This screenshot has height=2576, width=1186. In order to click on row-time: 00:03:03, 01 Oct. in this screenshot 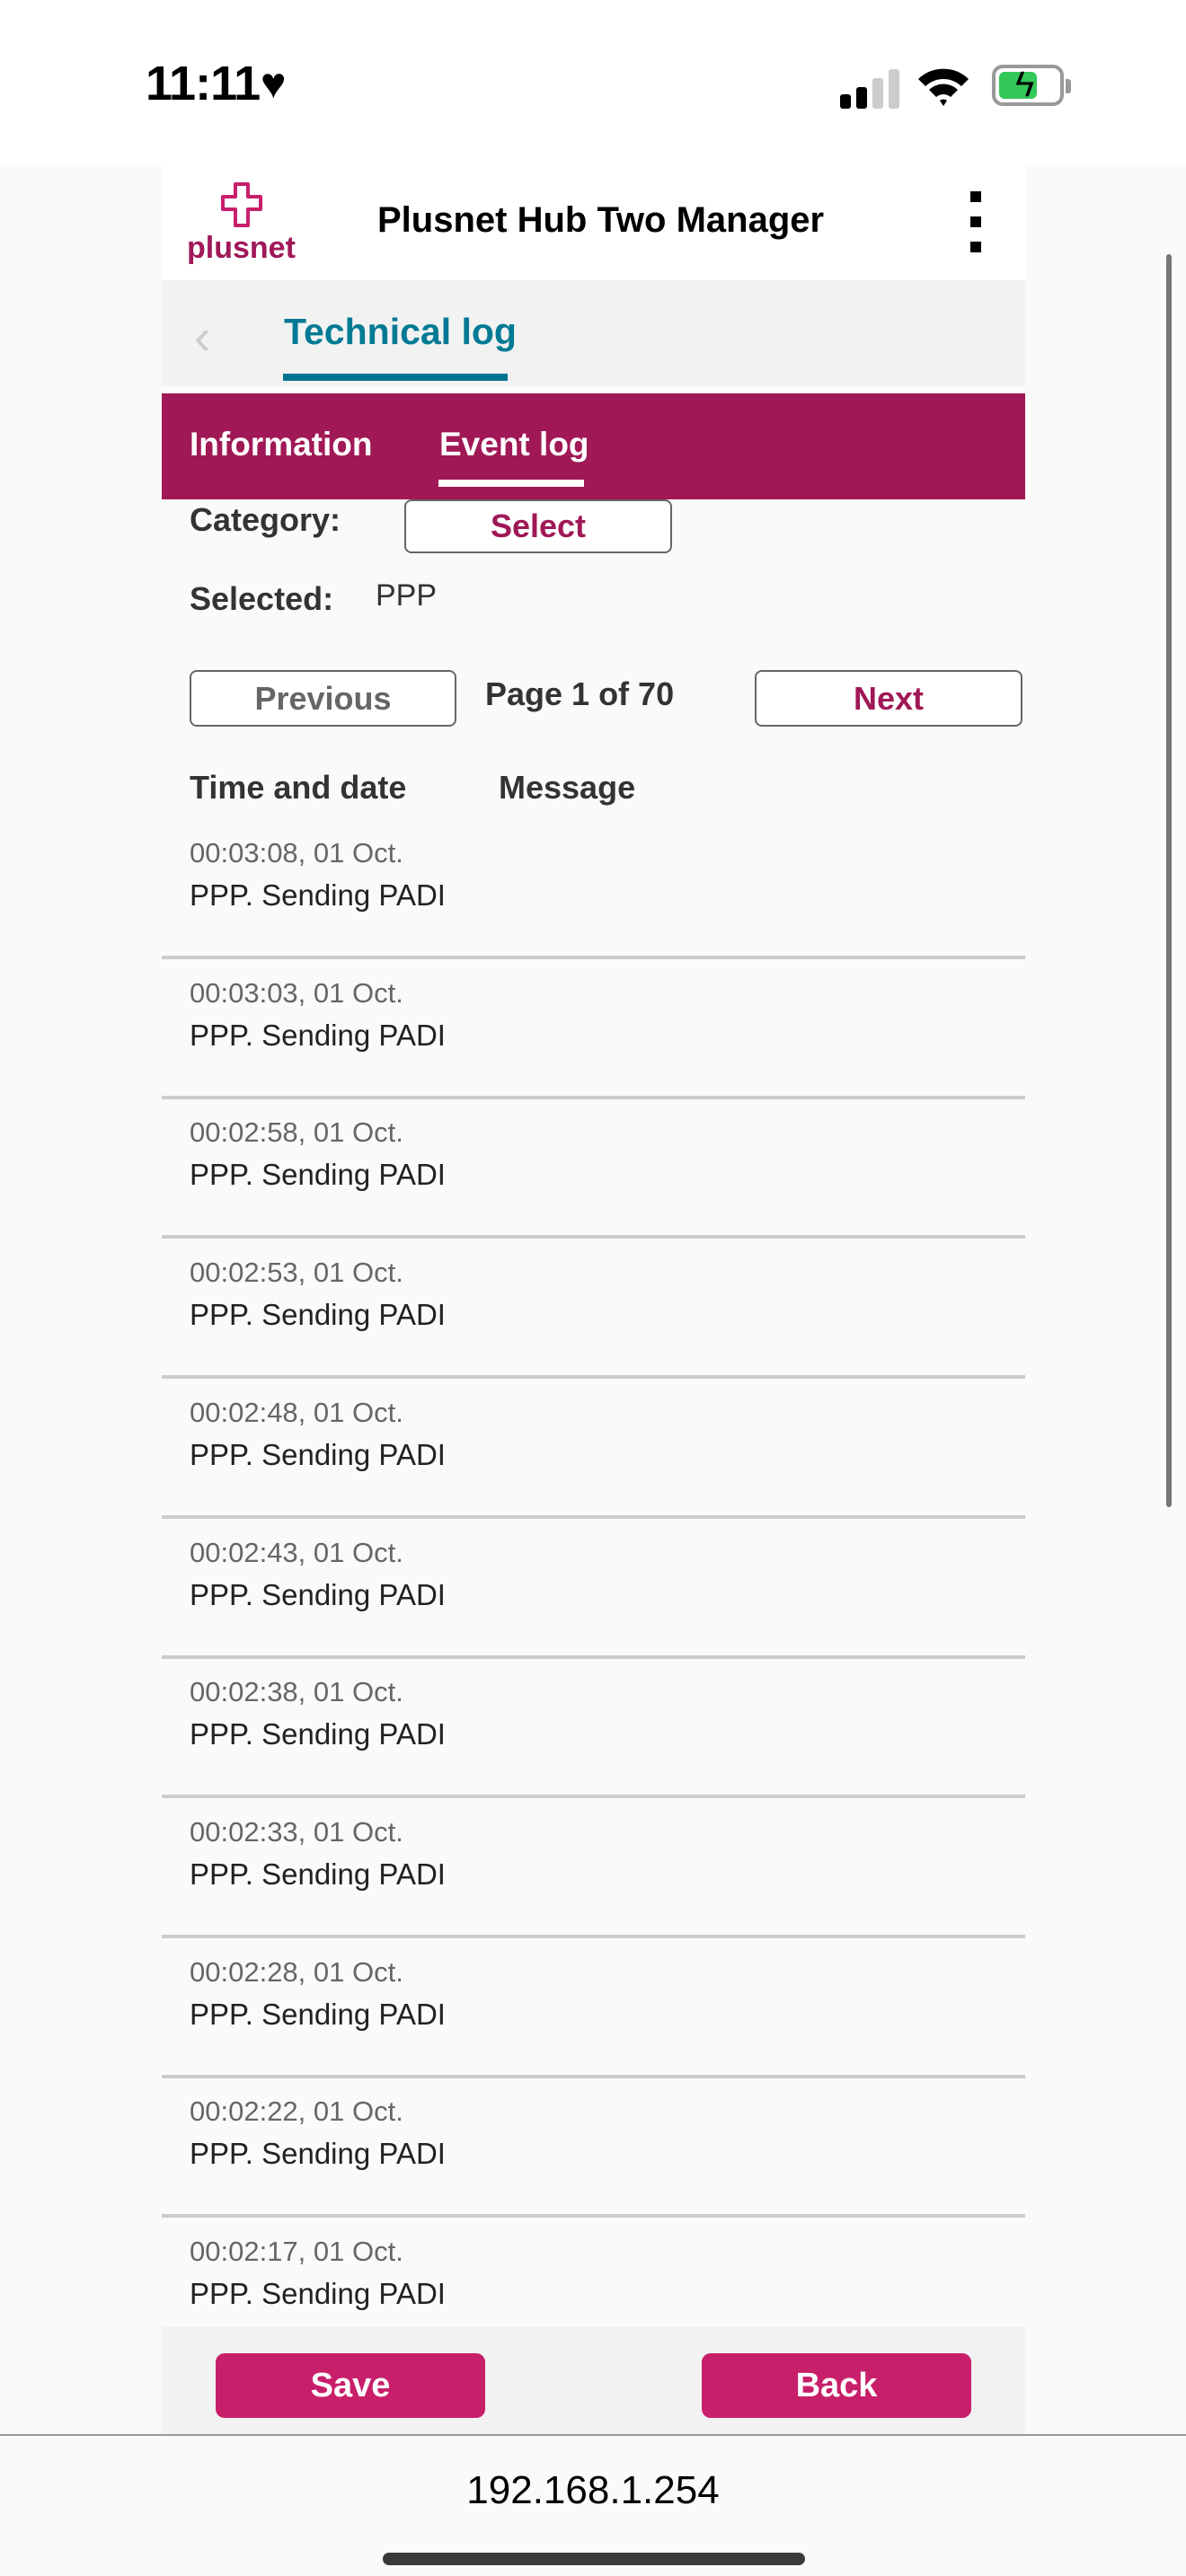, I will do `click(296, 992)`.